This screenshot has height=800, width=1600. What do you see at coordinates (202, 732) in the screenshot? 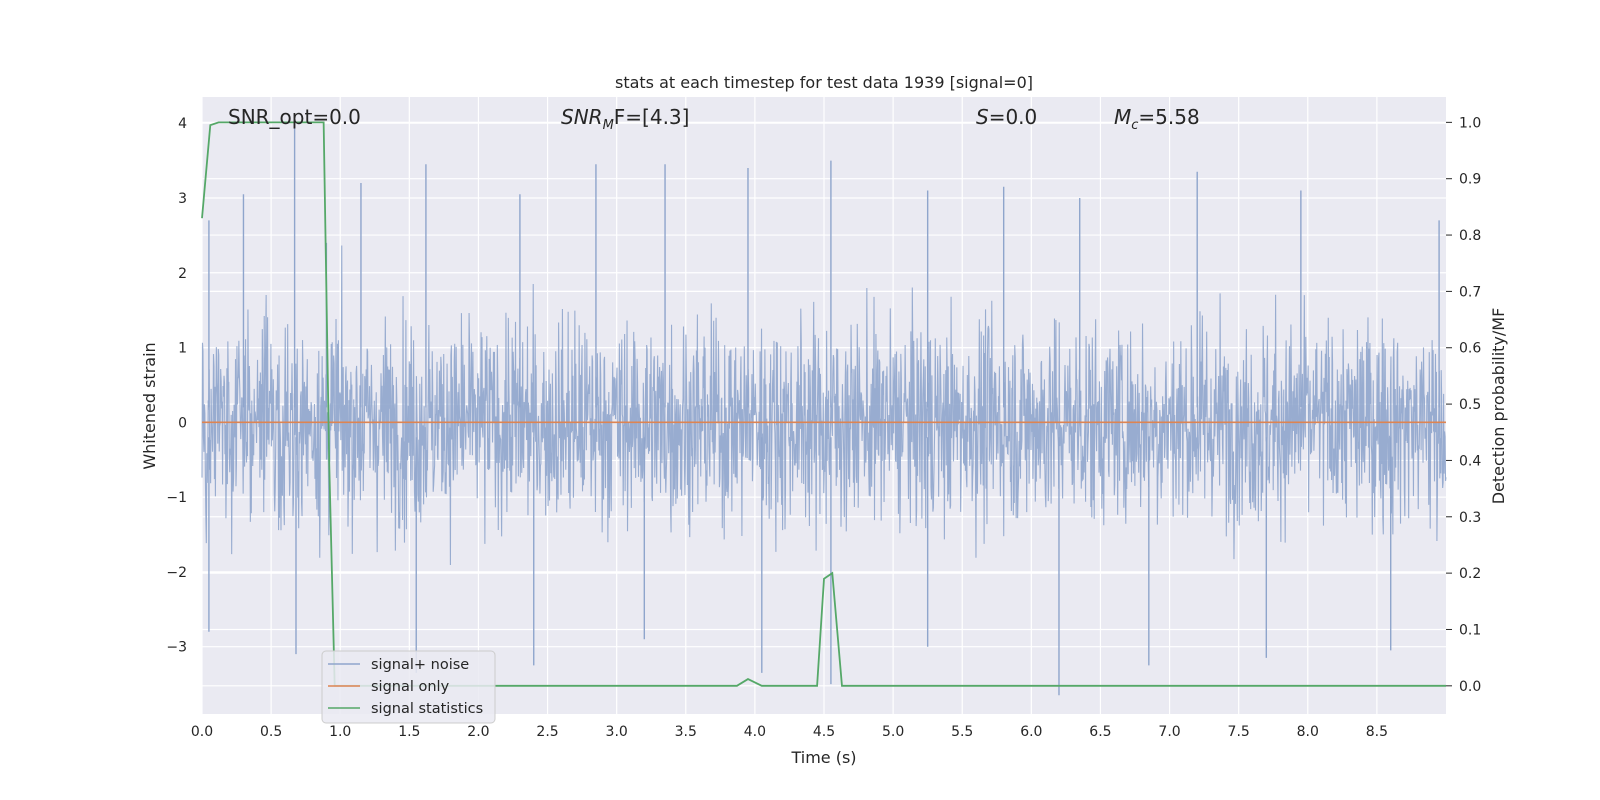
I see `x-tick-label: 0.0` at bounding box center [202, 732].